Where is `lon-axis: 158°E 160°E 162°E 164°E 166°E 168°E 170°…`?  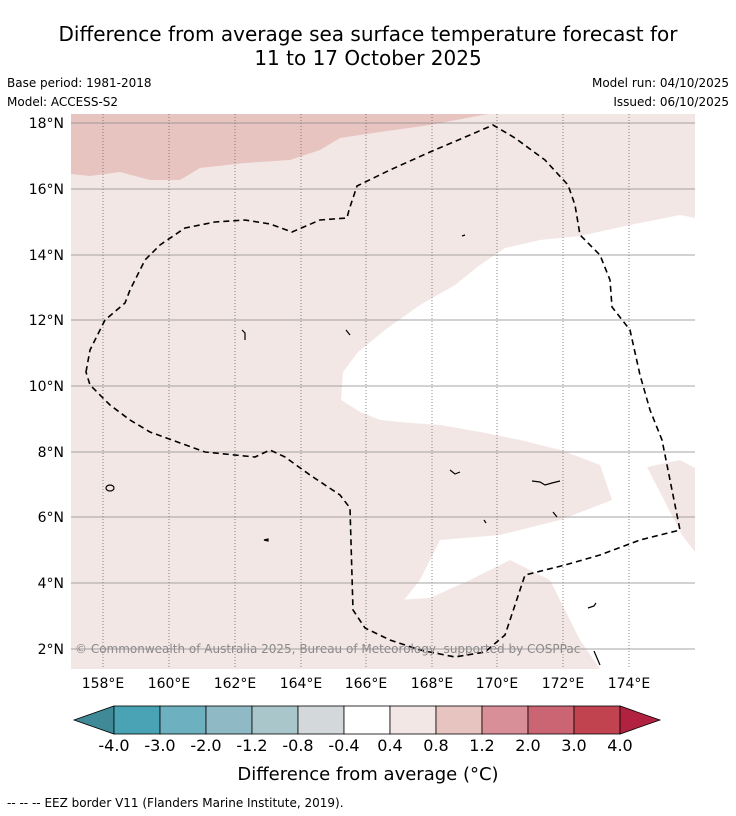
lon-axis: 158°E 160°E 162°E 164°E 166°E 168°E 170°… is located at coordinates (366, 684).